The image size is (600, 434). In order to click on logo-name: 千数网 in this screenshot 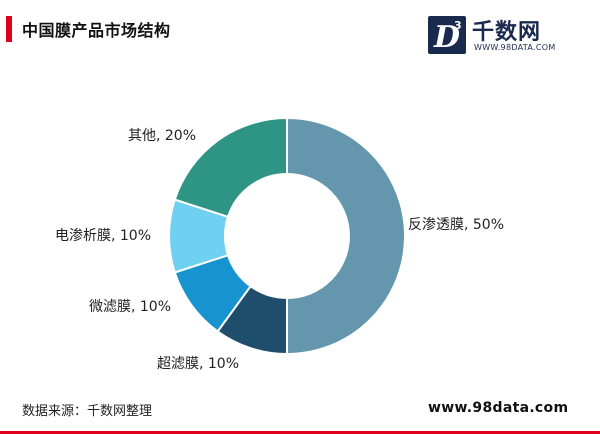, I will do `click(507, 32)`.